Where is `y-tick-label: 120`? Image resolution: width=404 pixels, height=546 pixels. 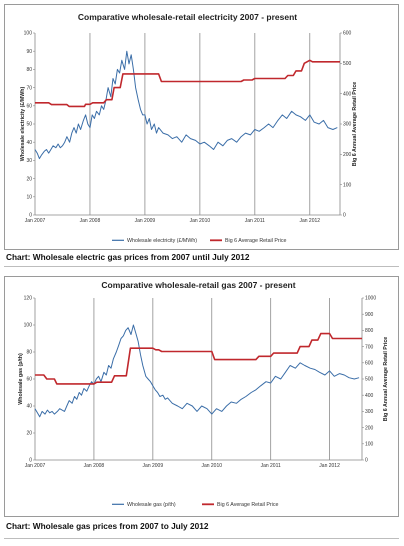
y-tick-label: 120 is located at coordinates (28, 299).